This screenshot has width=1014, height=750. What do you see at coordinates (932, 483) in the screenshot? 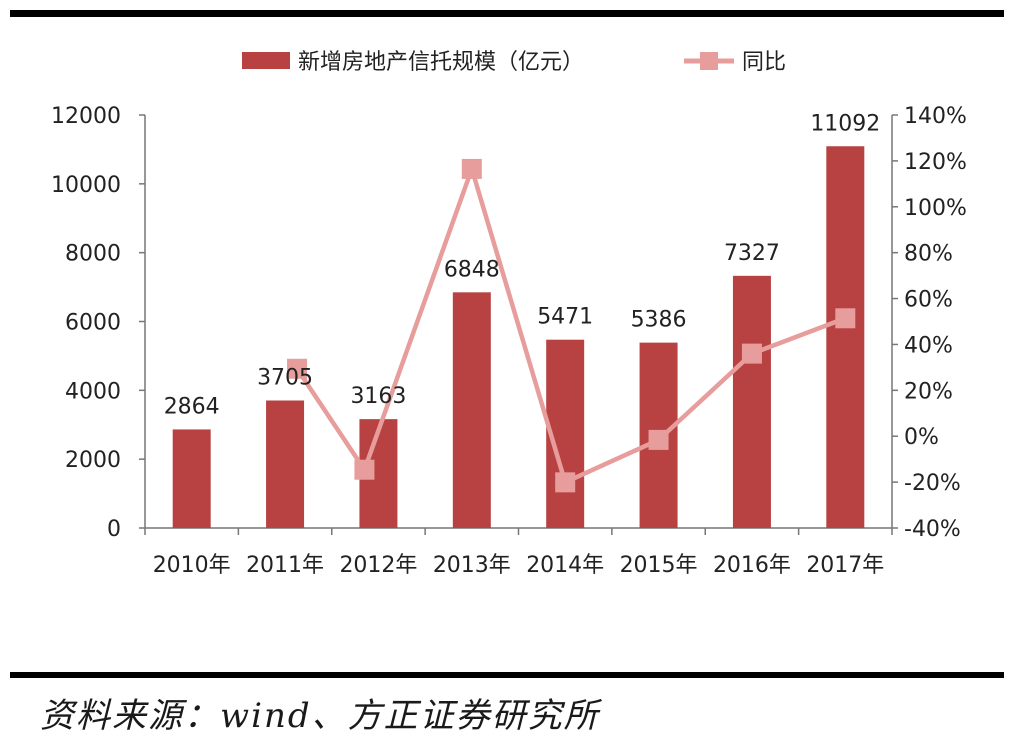
I see `right-axis-tick-label: -20%` at bounding box center [932, 483].